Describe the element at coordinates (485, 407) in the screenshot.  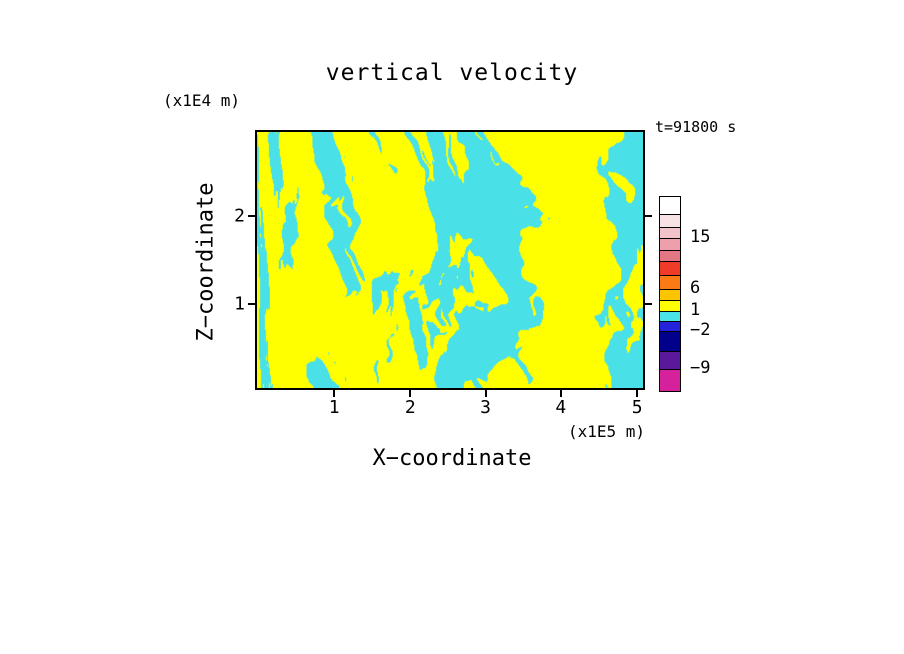
I see `x-tick-label: 3` at that location.